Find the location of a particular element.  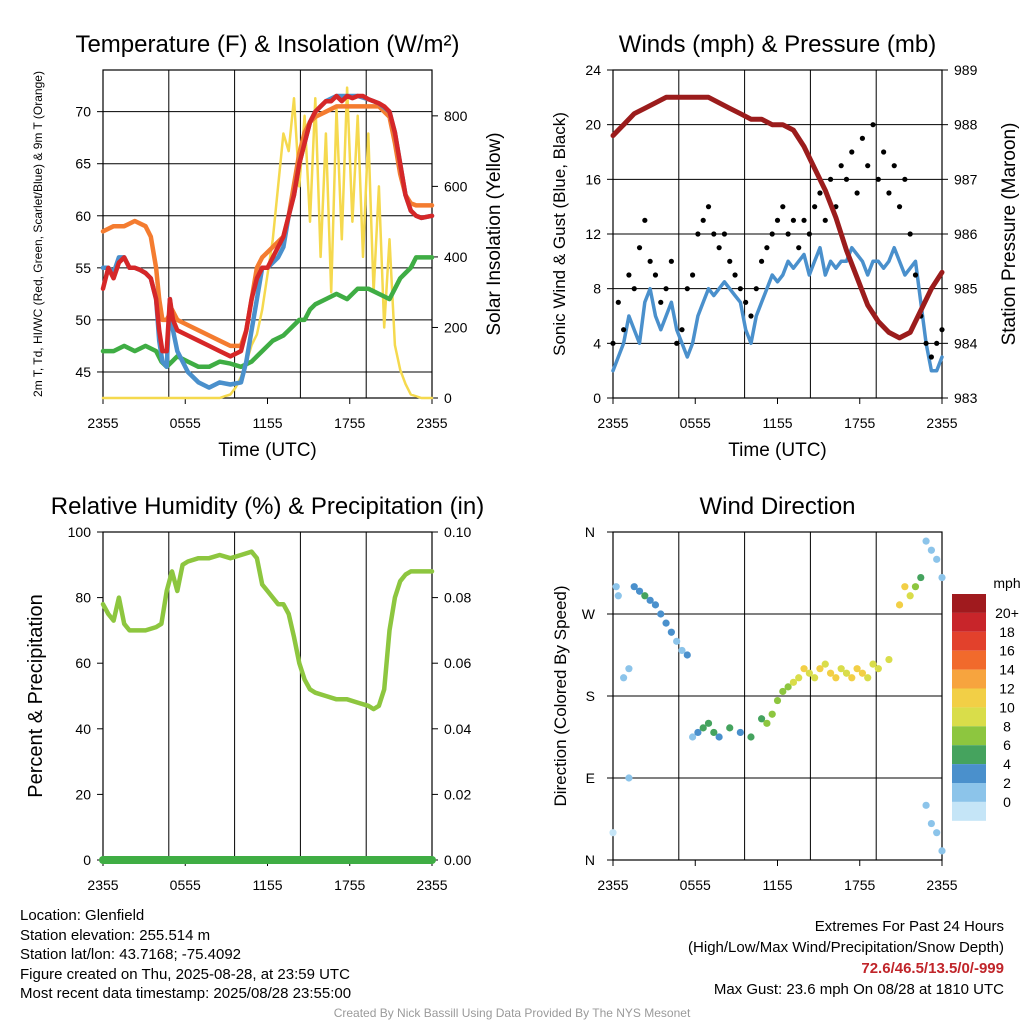

legend-label: 20+ is located at coordinates (1007, 613).